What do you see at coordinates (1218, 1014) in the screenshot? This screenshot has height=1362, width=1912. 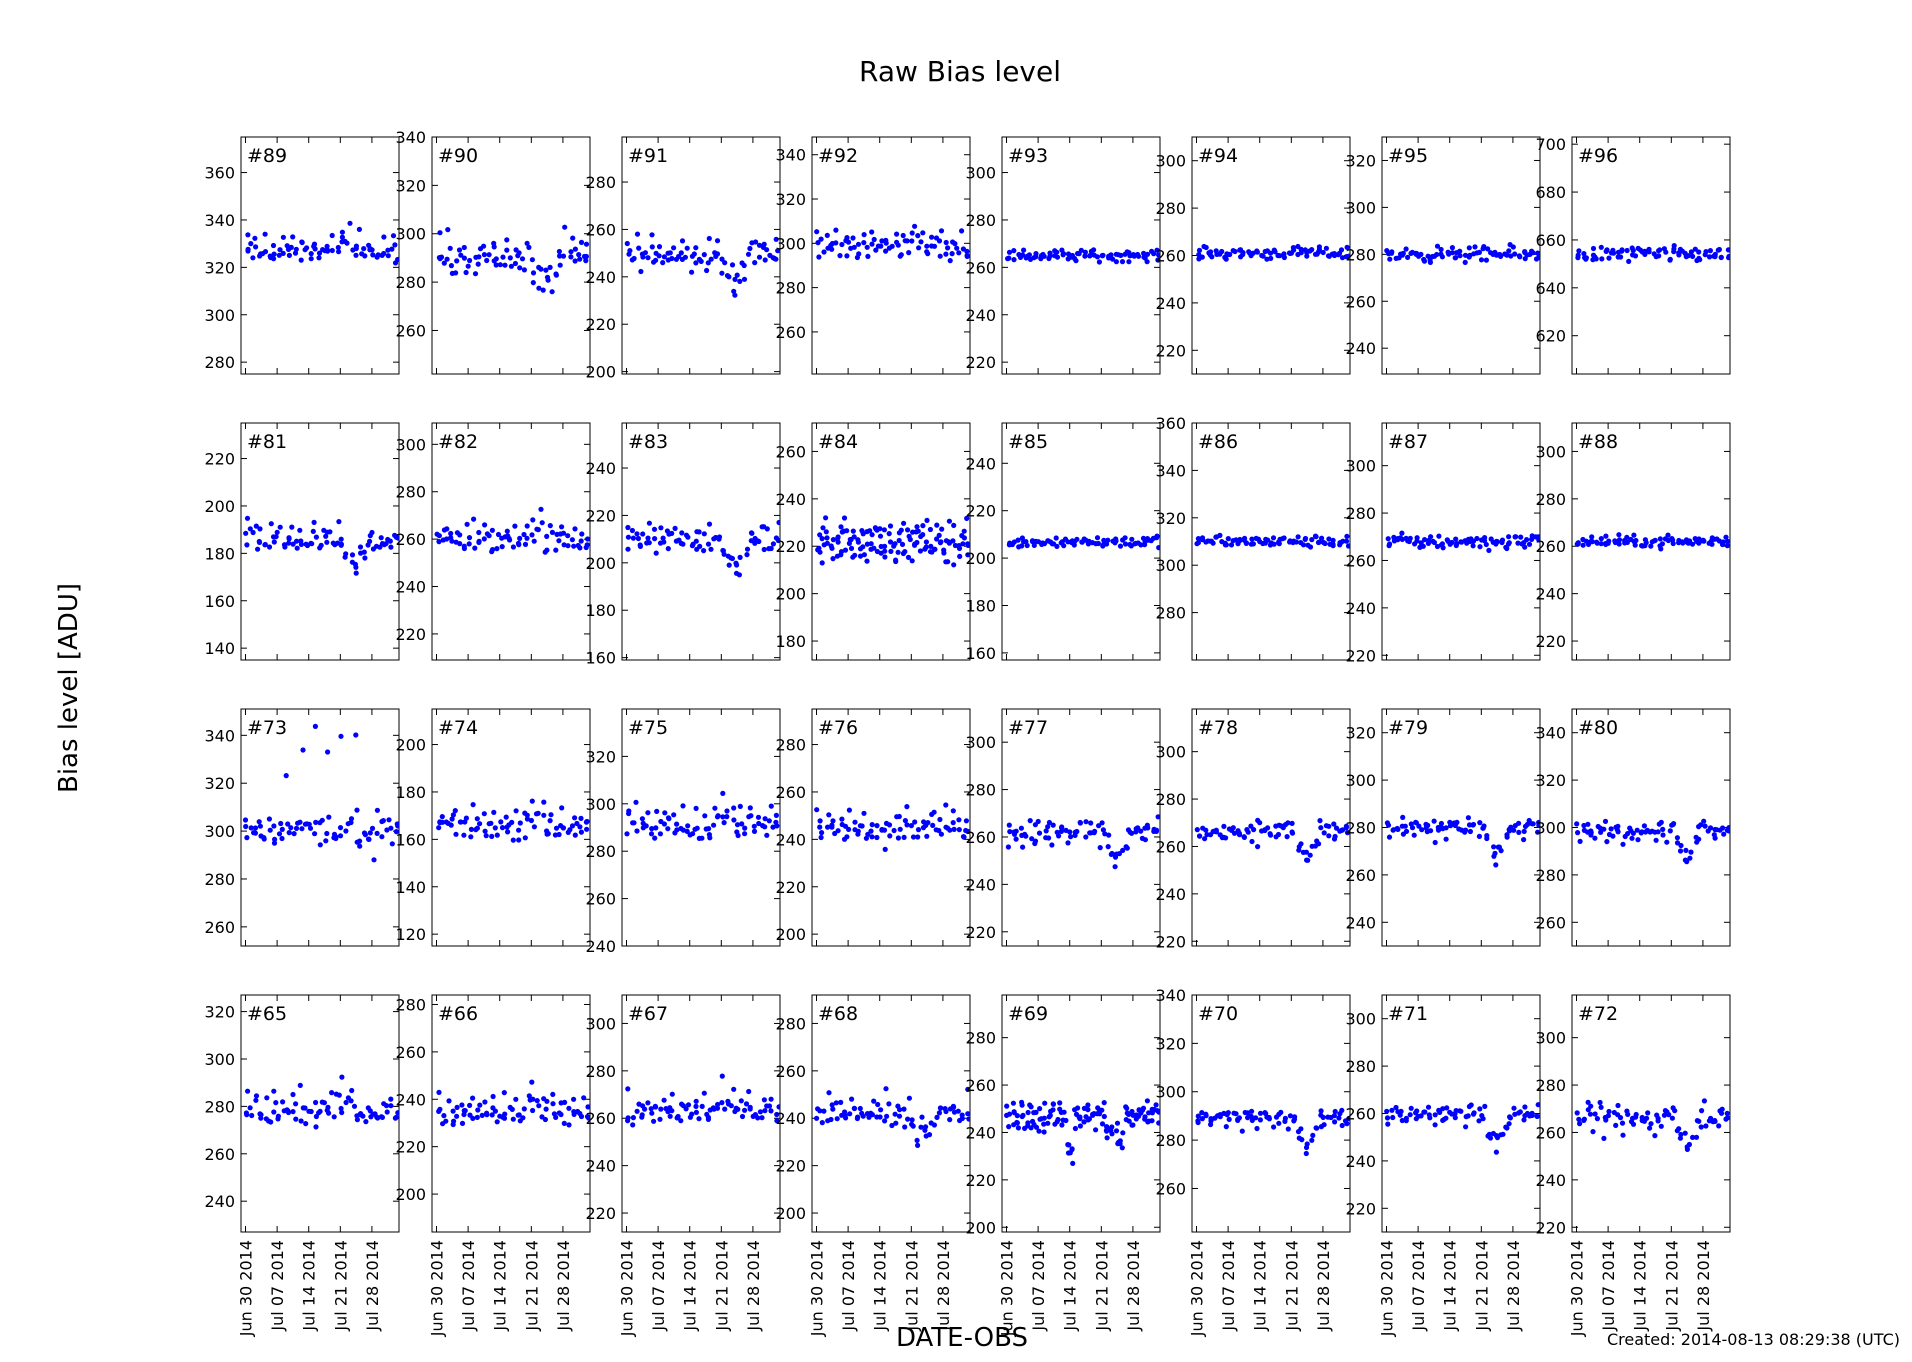 I see `panel-label: #70` at bounding box center [1218, 1014].